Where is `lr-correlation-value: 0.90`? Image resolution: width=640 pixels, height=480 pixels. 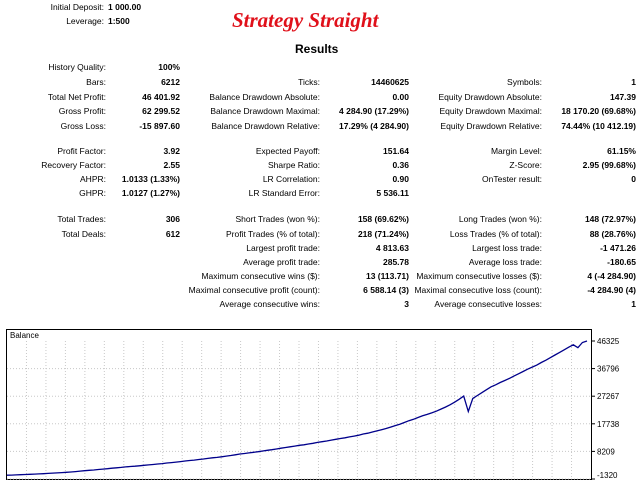 lr-correlation-value: 0.90 is located at coordinates (400, 179).